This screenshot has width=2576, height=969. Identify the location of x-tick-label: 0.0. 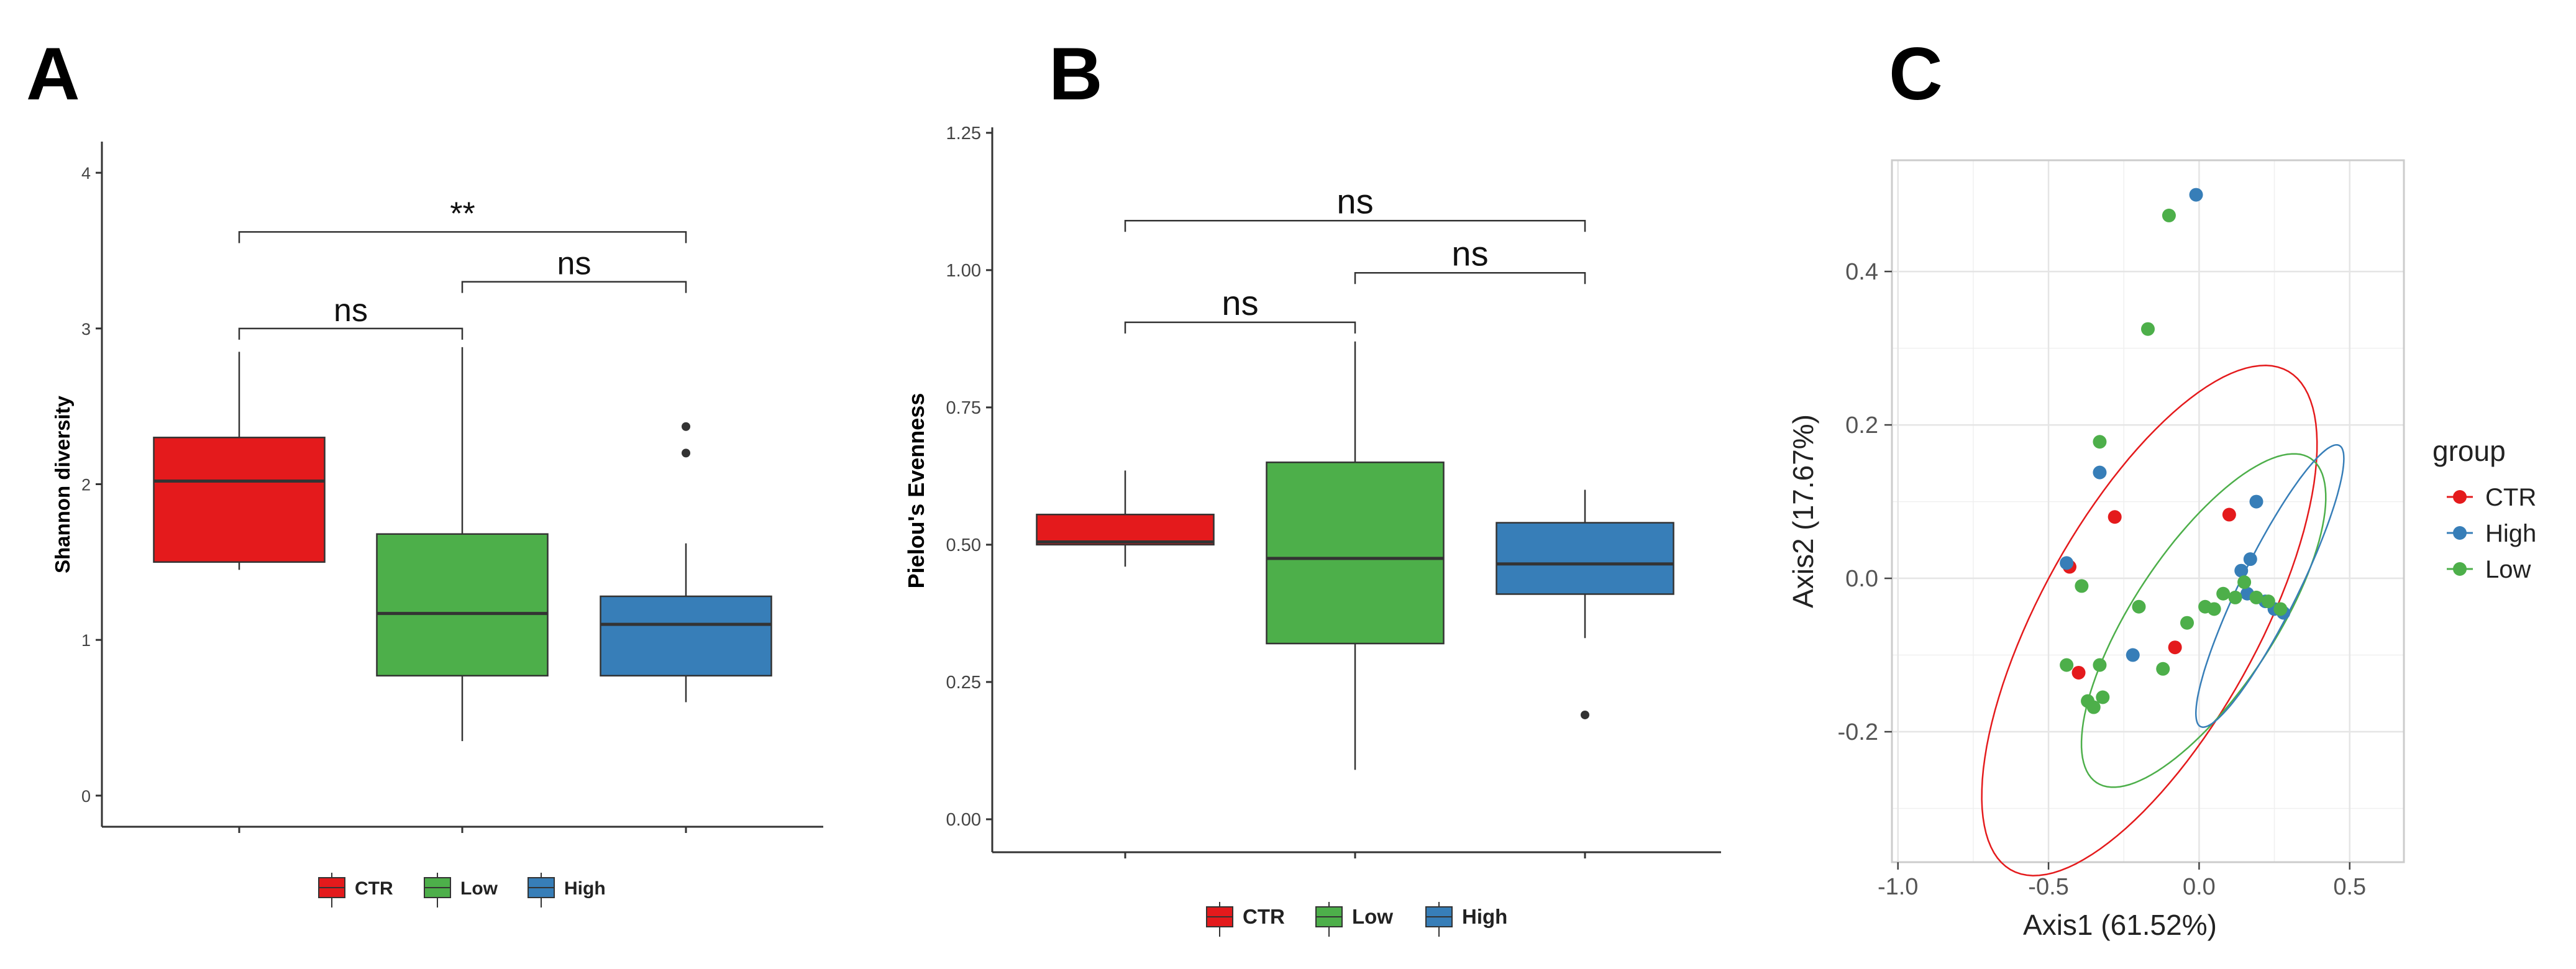
(2199, 887).